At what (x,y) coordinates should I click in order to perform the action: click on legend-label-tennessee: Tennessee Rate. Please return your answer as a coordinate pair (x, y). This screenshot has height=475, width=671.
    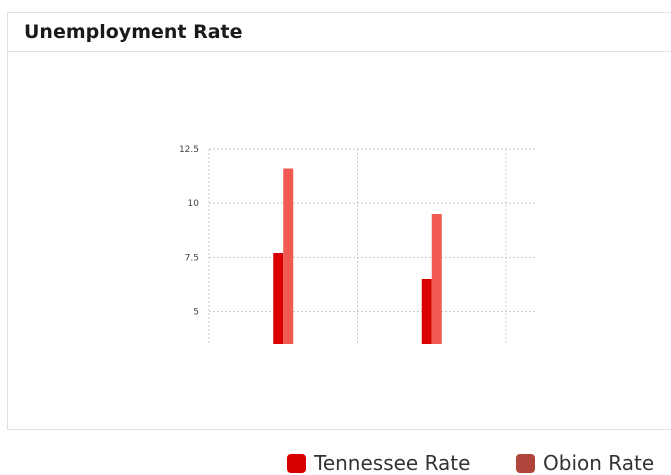
    Looking at the image, I should click on (392, 463).